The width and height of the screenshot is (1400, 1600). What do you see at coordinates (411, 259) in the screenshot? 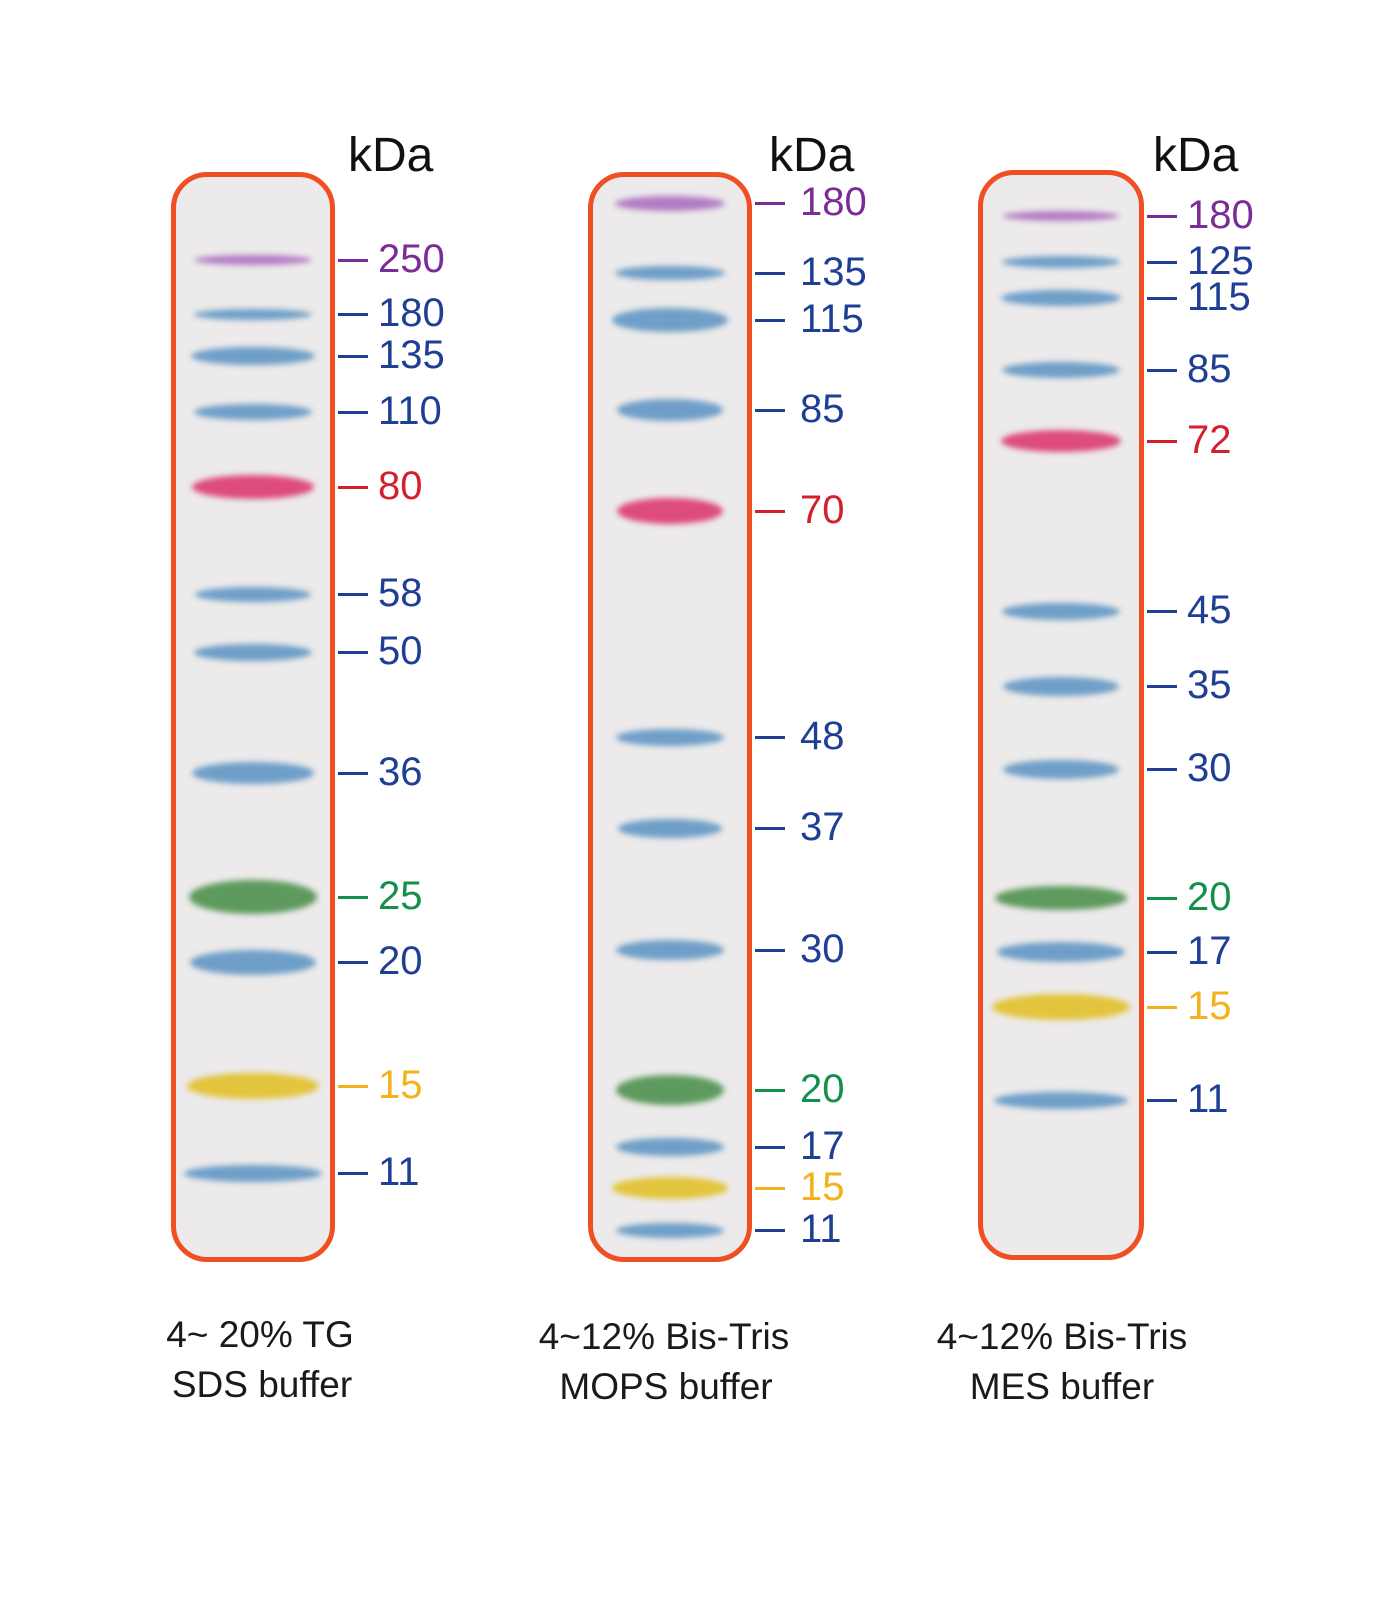
I see `marker-label-250: 250` at bounding box center [411, 259].